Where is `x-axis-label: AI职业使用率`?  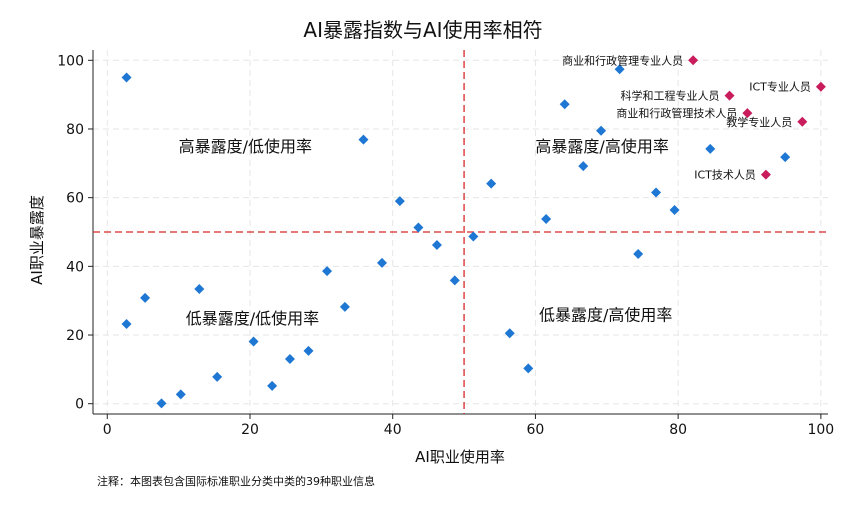 x-axis-label: AI职业使用率 is located at coordinates (460, 457).